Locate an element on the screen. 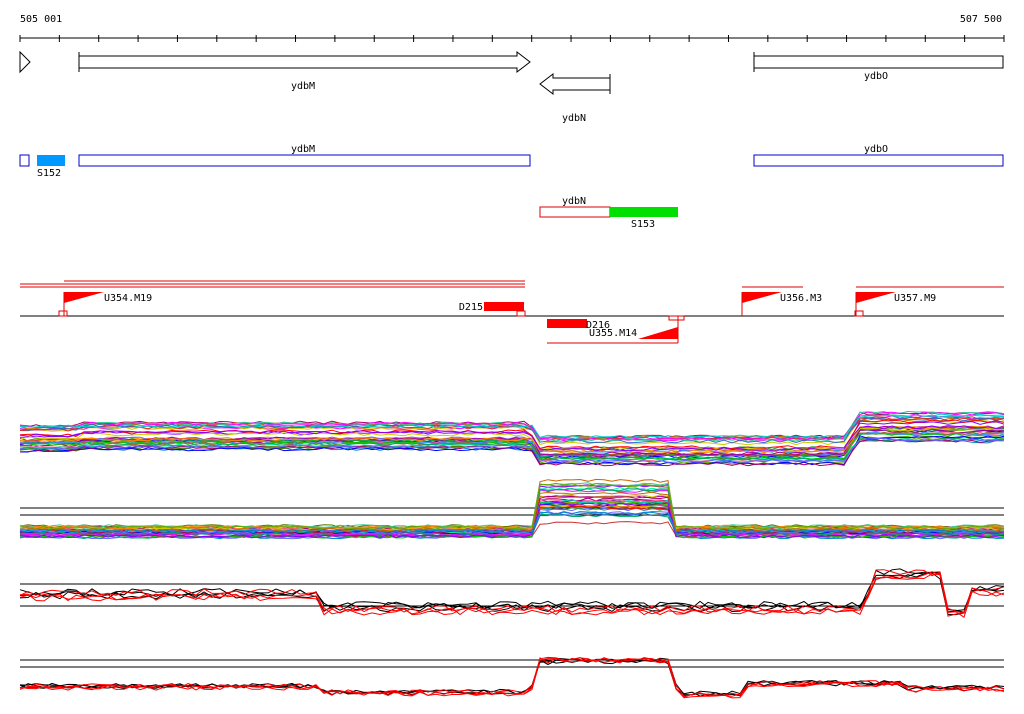  axis-start-label: 505 001 is located at coordinates (41, 19).